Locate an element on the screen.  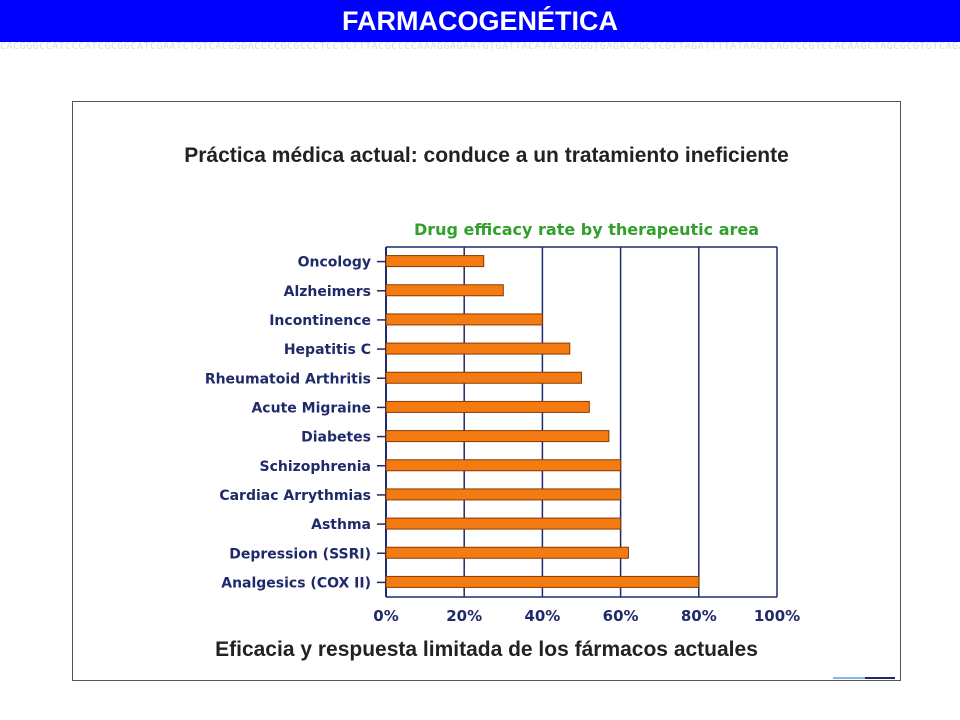
slide-title: FARMACOGENÉTICA is located at coordinates (480, 21).